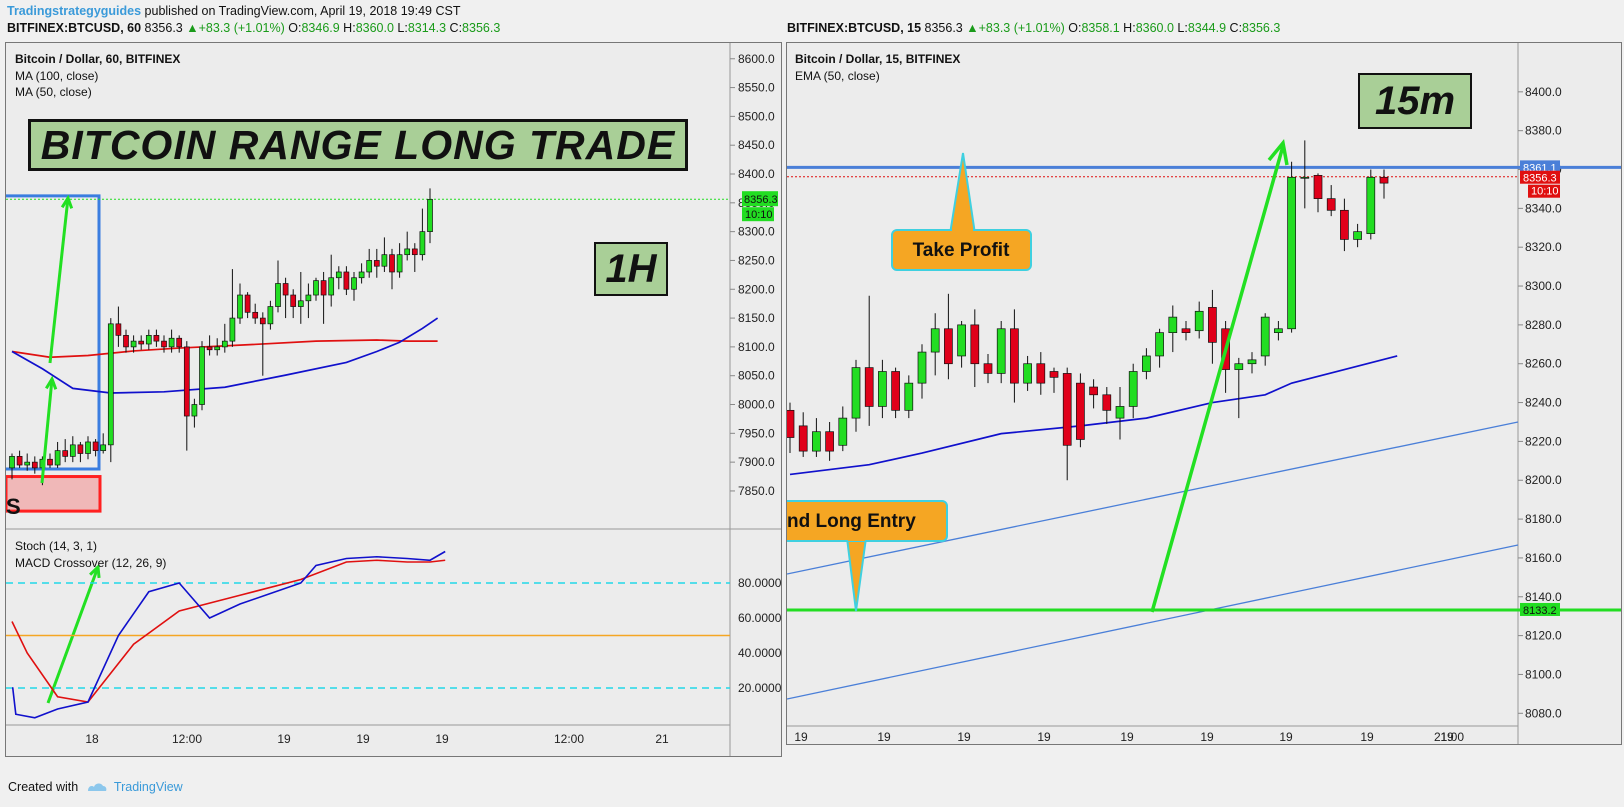  What do you see at coordinates (756, 145) in the screenshot?
I see `y-tick-label: 8450.0` at bounding box center [756, 145].